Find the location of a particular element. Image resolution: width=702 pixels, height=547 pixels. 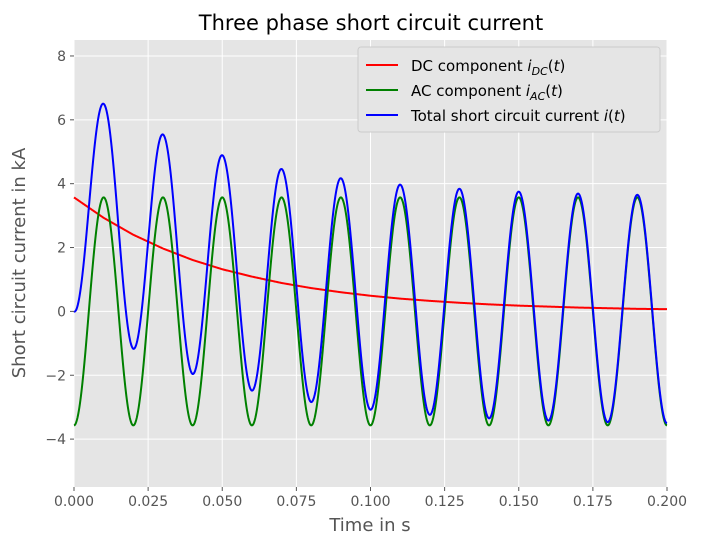

x-tick-label: 0.175 is located at coordinates (593, 502).